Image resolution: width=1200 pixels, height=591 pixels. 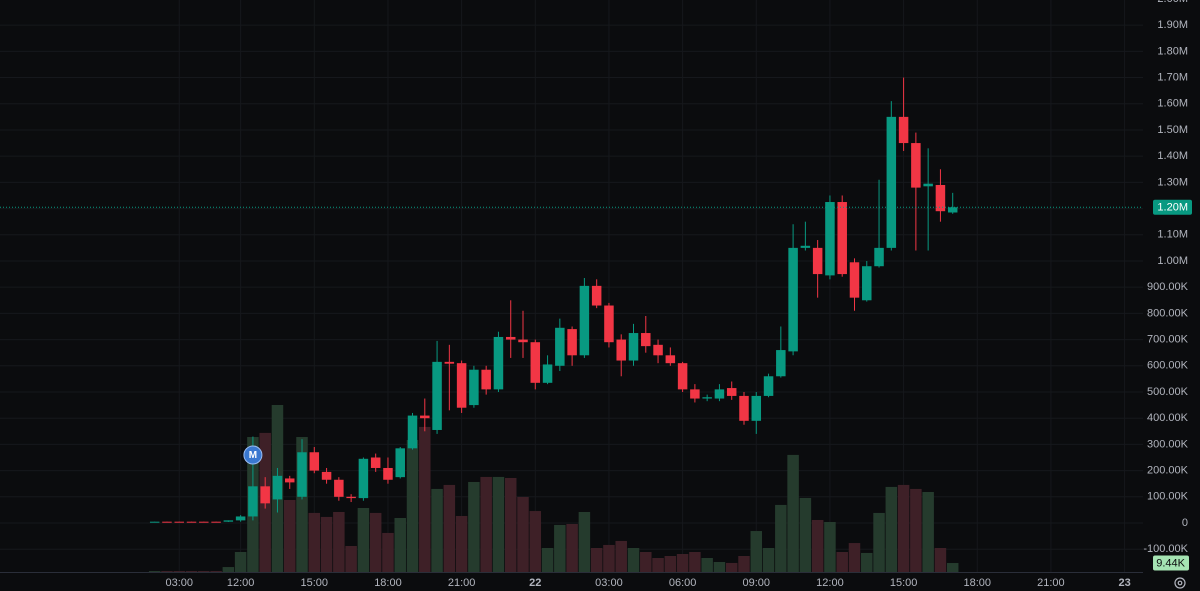 I want to click on y-tick-label: 1.60M, so click(x=1172, y=104).